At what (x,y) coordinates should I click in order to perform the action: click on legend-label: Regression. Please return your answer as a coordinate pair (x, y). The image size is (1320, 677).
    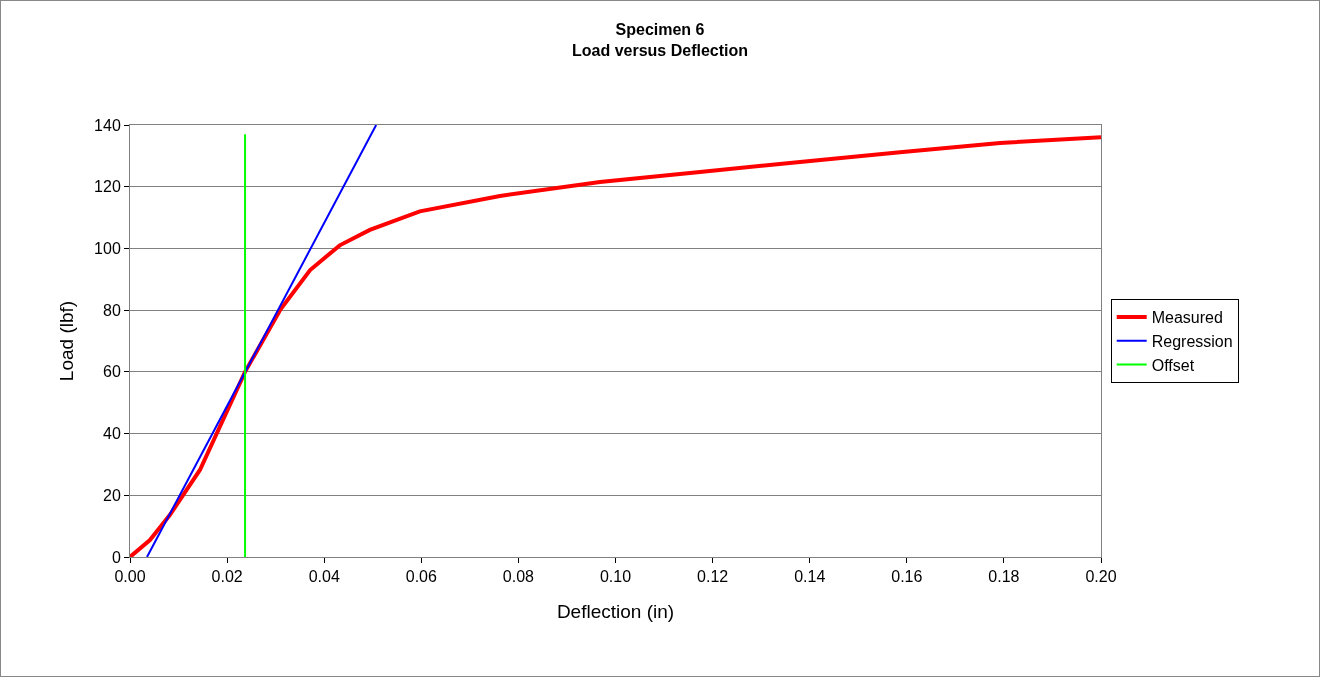
    Looking at the image, I should click on (1192, 341).